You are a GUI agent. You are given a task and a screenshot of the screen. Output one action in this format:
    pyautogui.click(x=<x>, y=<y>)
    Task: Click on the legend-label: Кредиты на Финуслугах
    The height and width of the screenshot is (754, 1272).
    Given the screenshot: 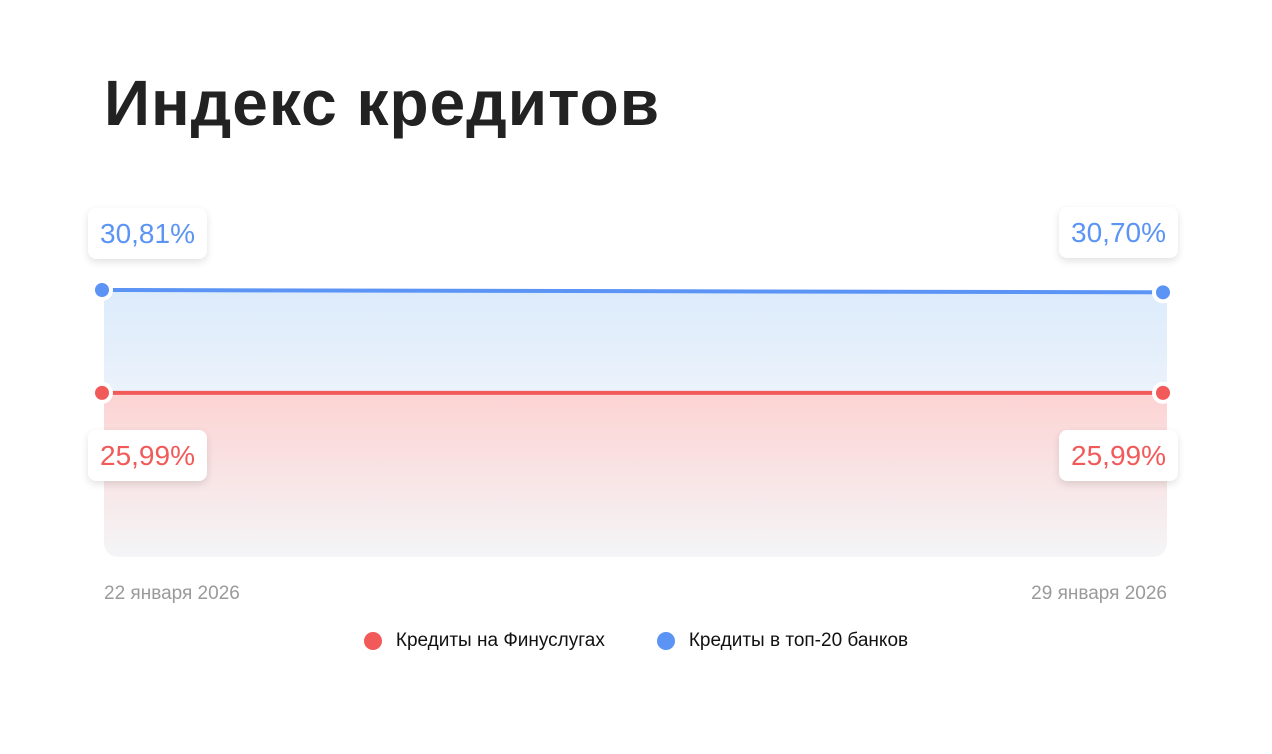 What is the action you would take?
    pyautogui.click(x=500, y=640)
    